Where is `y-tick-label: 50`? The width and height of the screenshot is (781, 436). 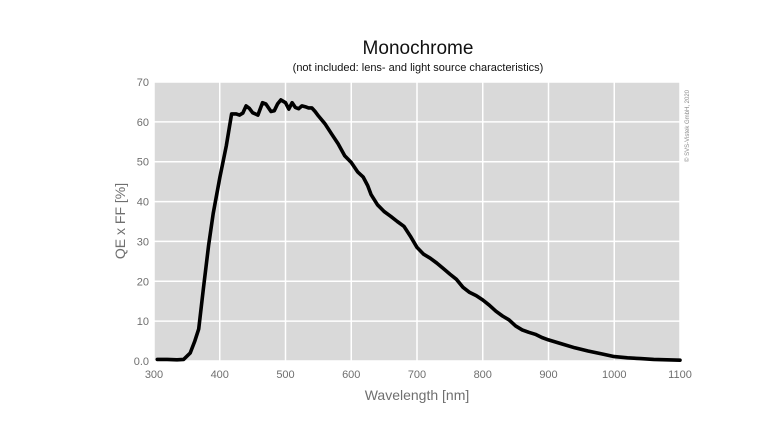
y-tick-label: 50 is located at coordinates (143, 163).